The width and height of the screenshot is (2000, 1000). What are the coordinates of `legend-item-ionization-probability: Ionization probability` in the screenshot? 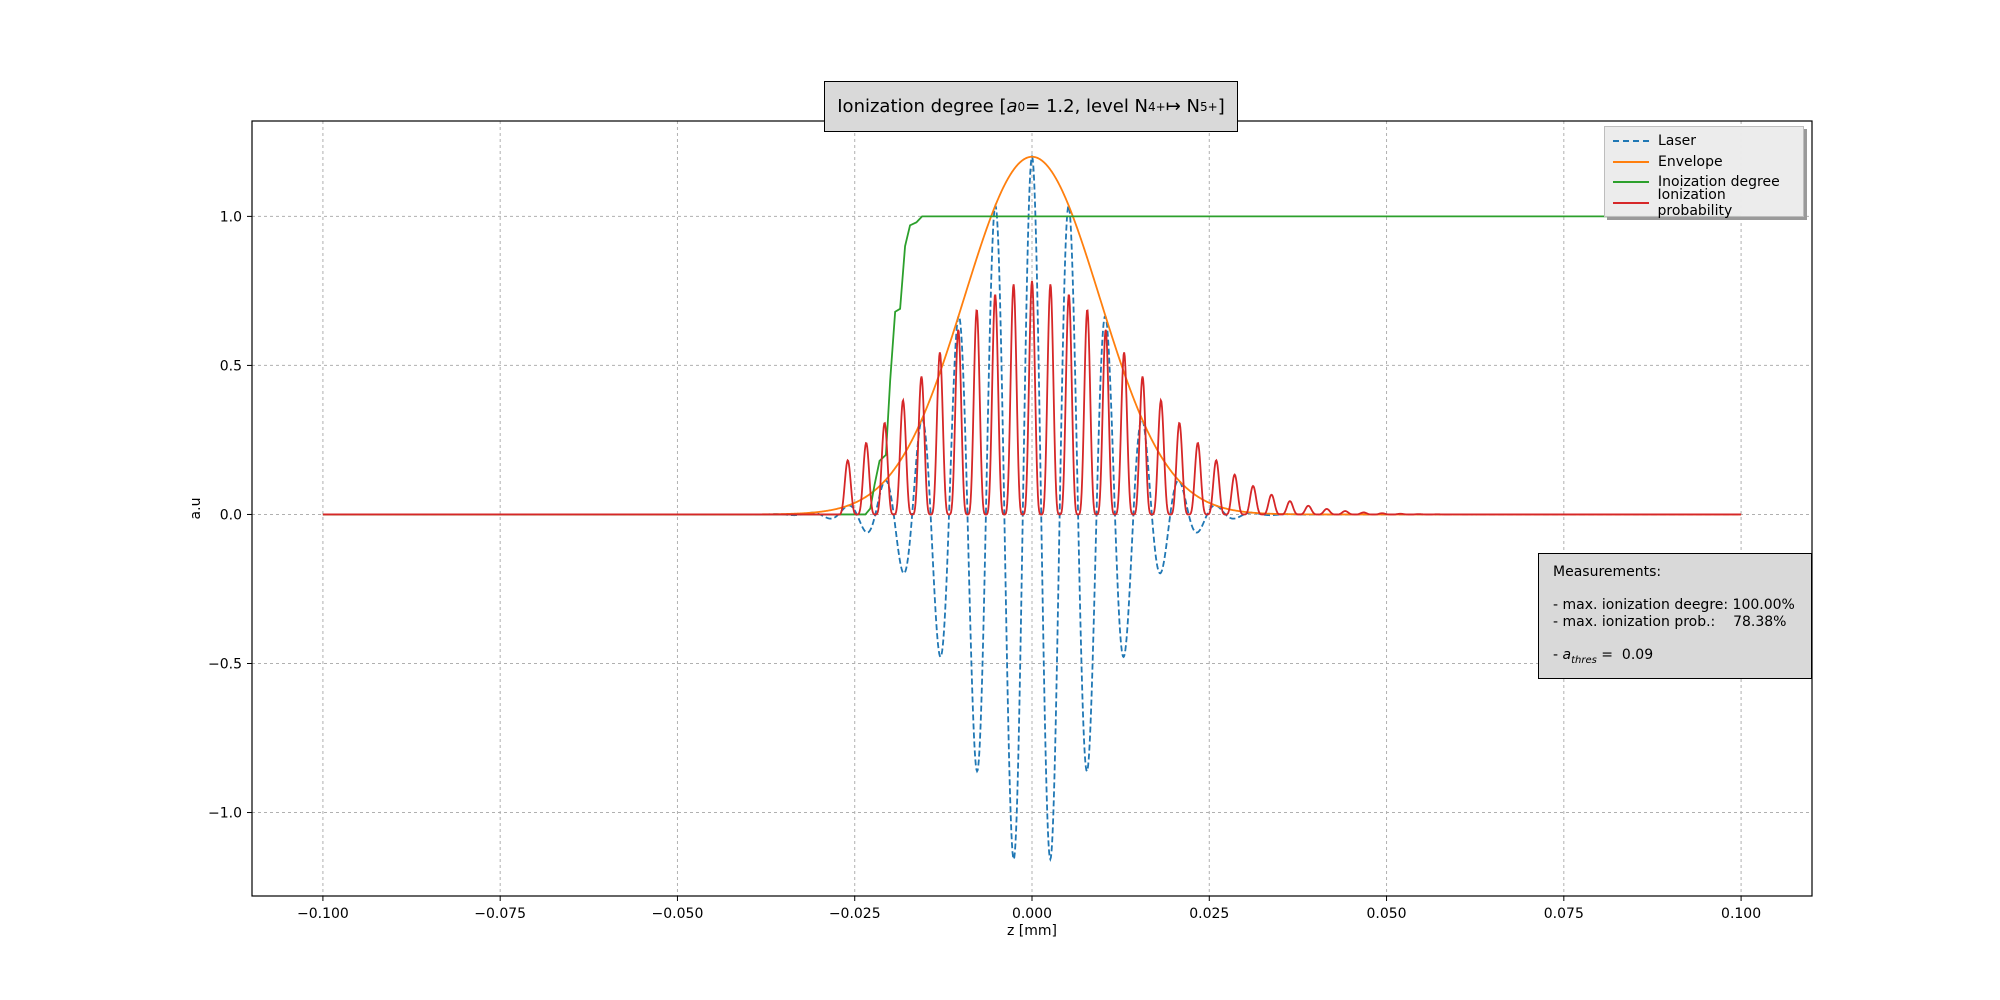 It's located at (1708, 203).